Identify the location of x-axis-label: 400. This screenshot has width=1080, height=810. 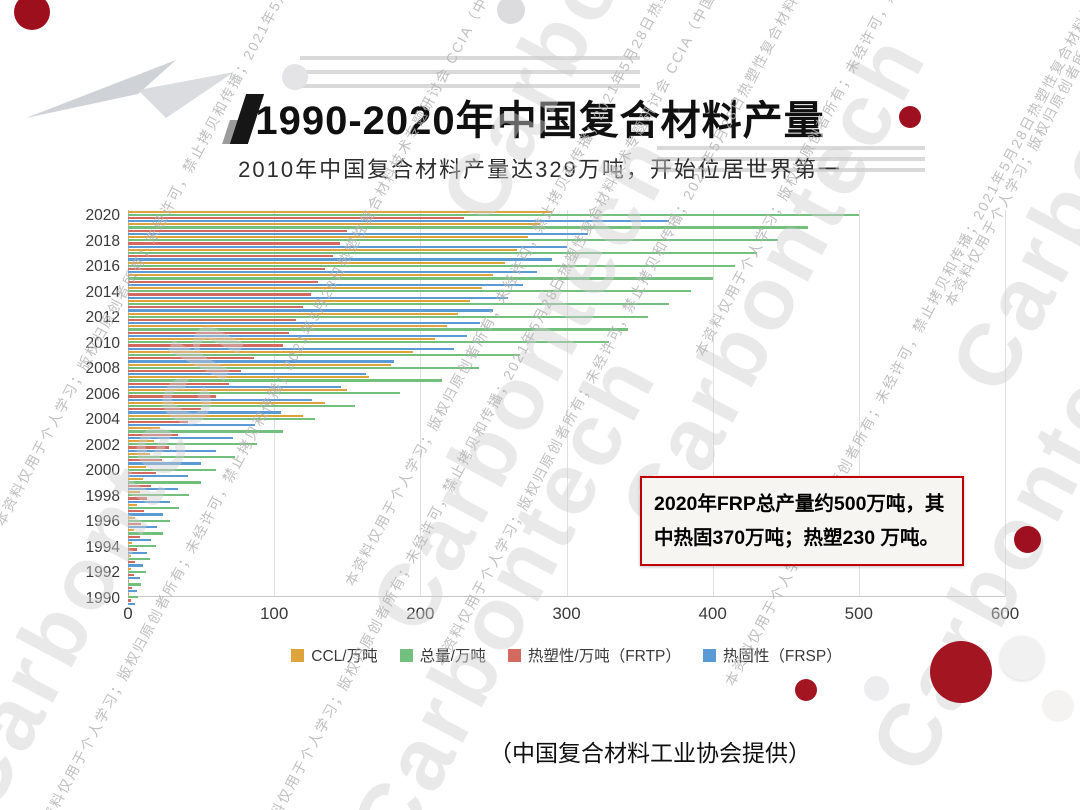
(712, 613).